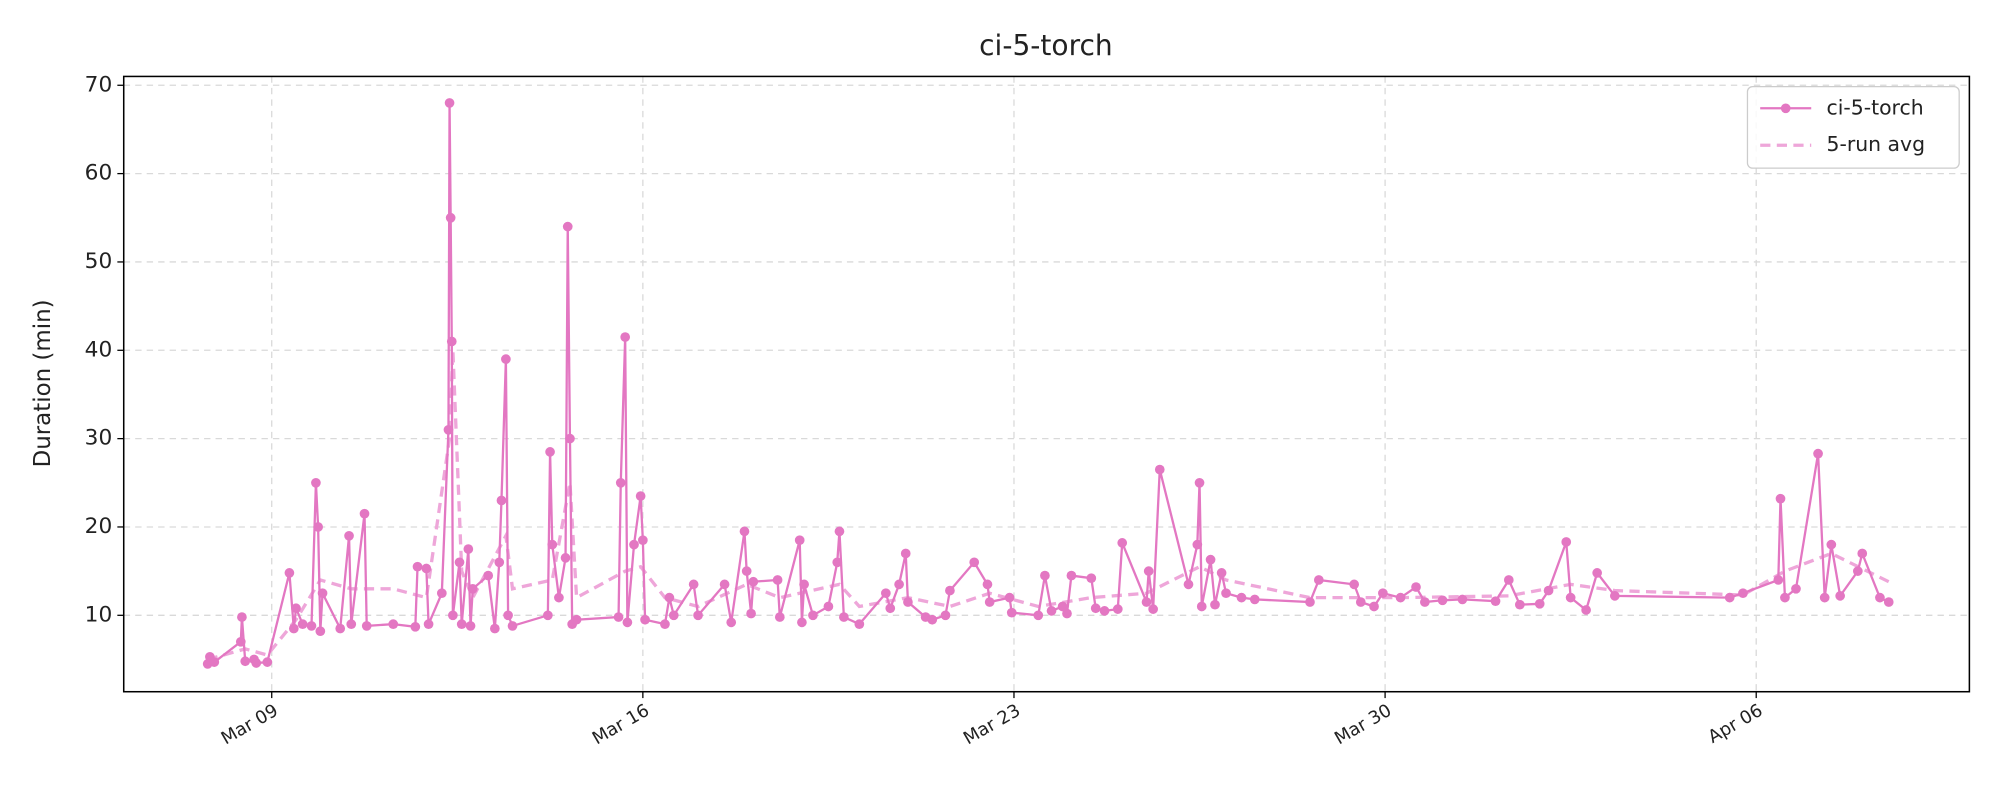 This screenshot has width=2000, height=800. I want to click on legend-box, so click(1853, 127).